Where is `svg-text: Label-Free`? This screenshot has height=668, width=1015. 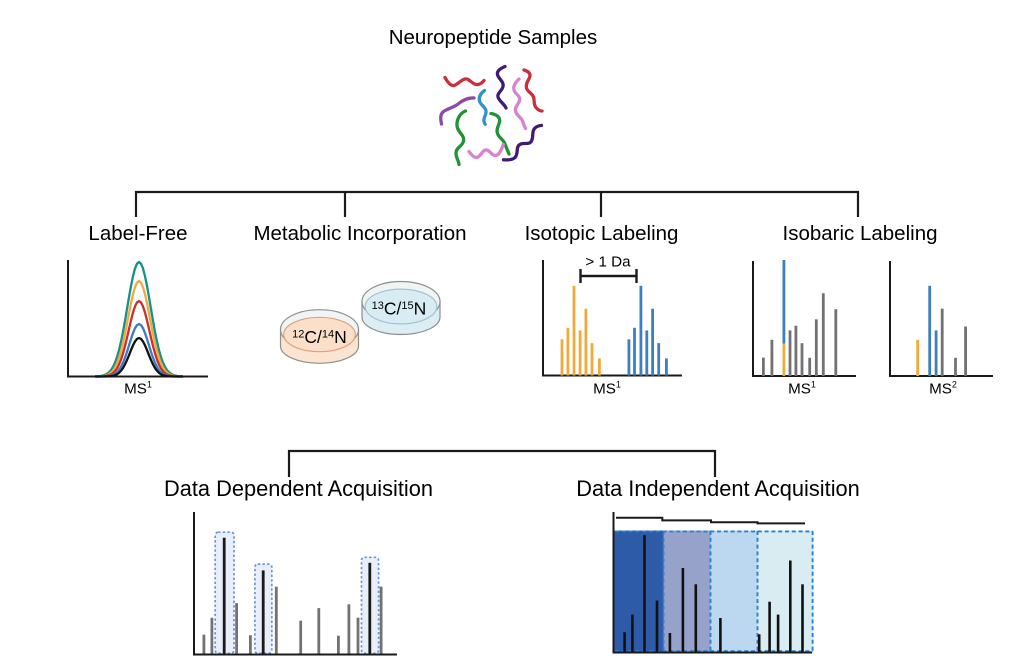
svg-text: Label-Free is located at coordinates (137, 233).